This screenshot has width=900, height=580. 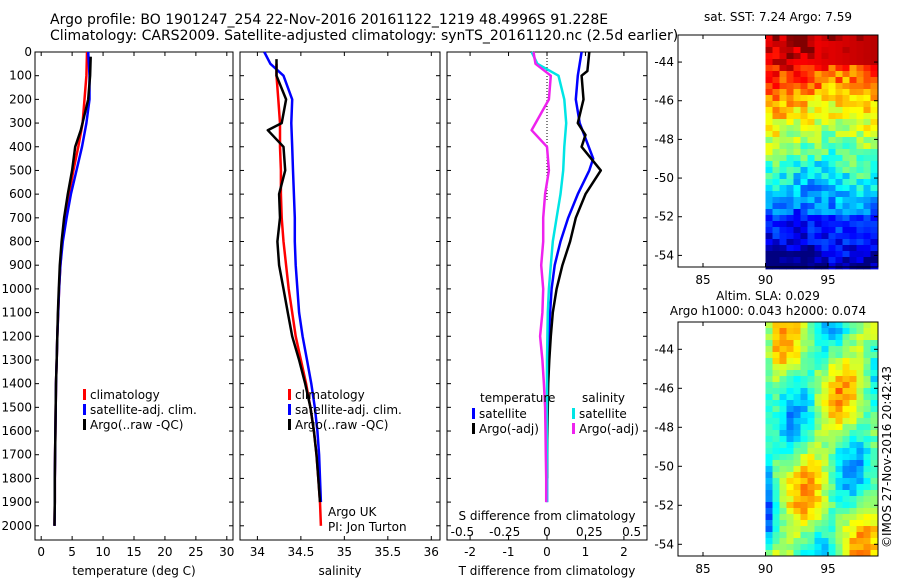 I want to click on legend-label: satellite, so click(x=603, y=414).